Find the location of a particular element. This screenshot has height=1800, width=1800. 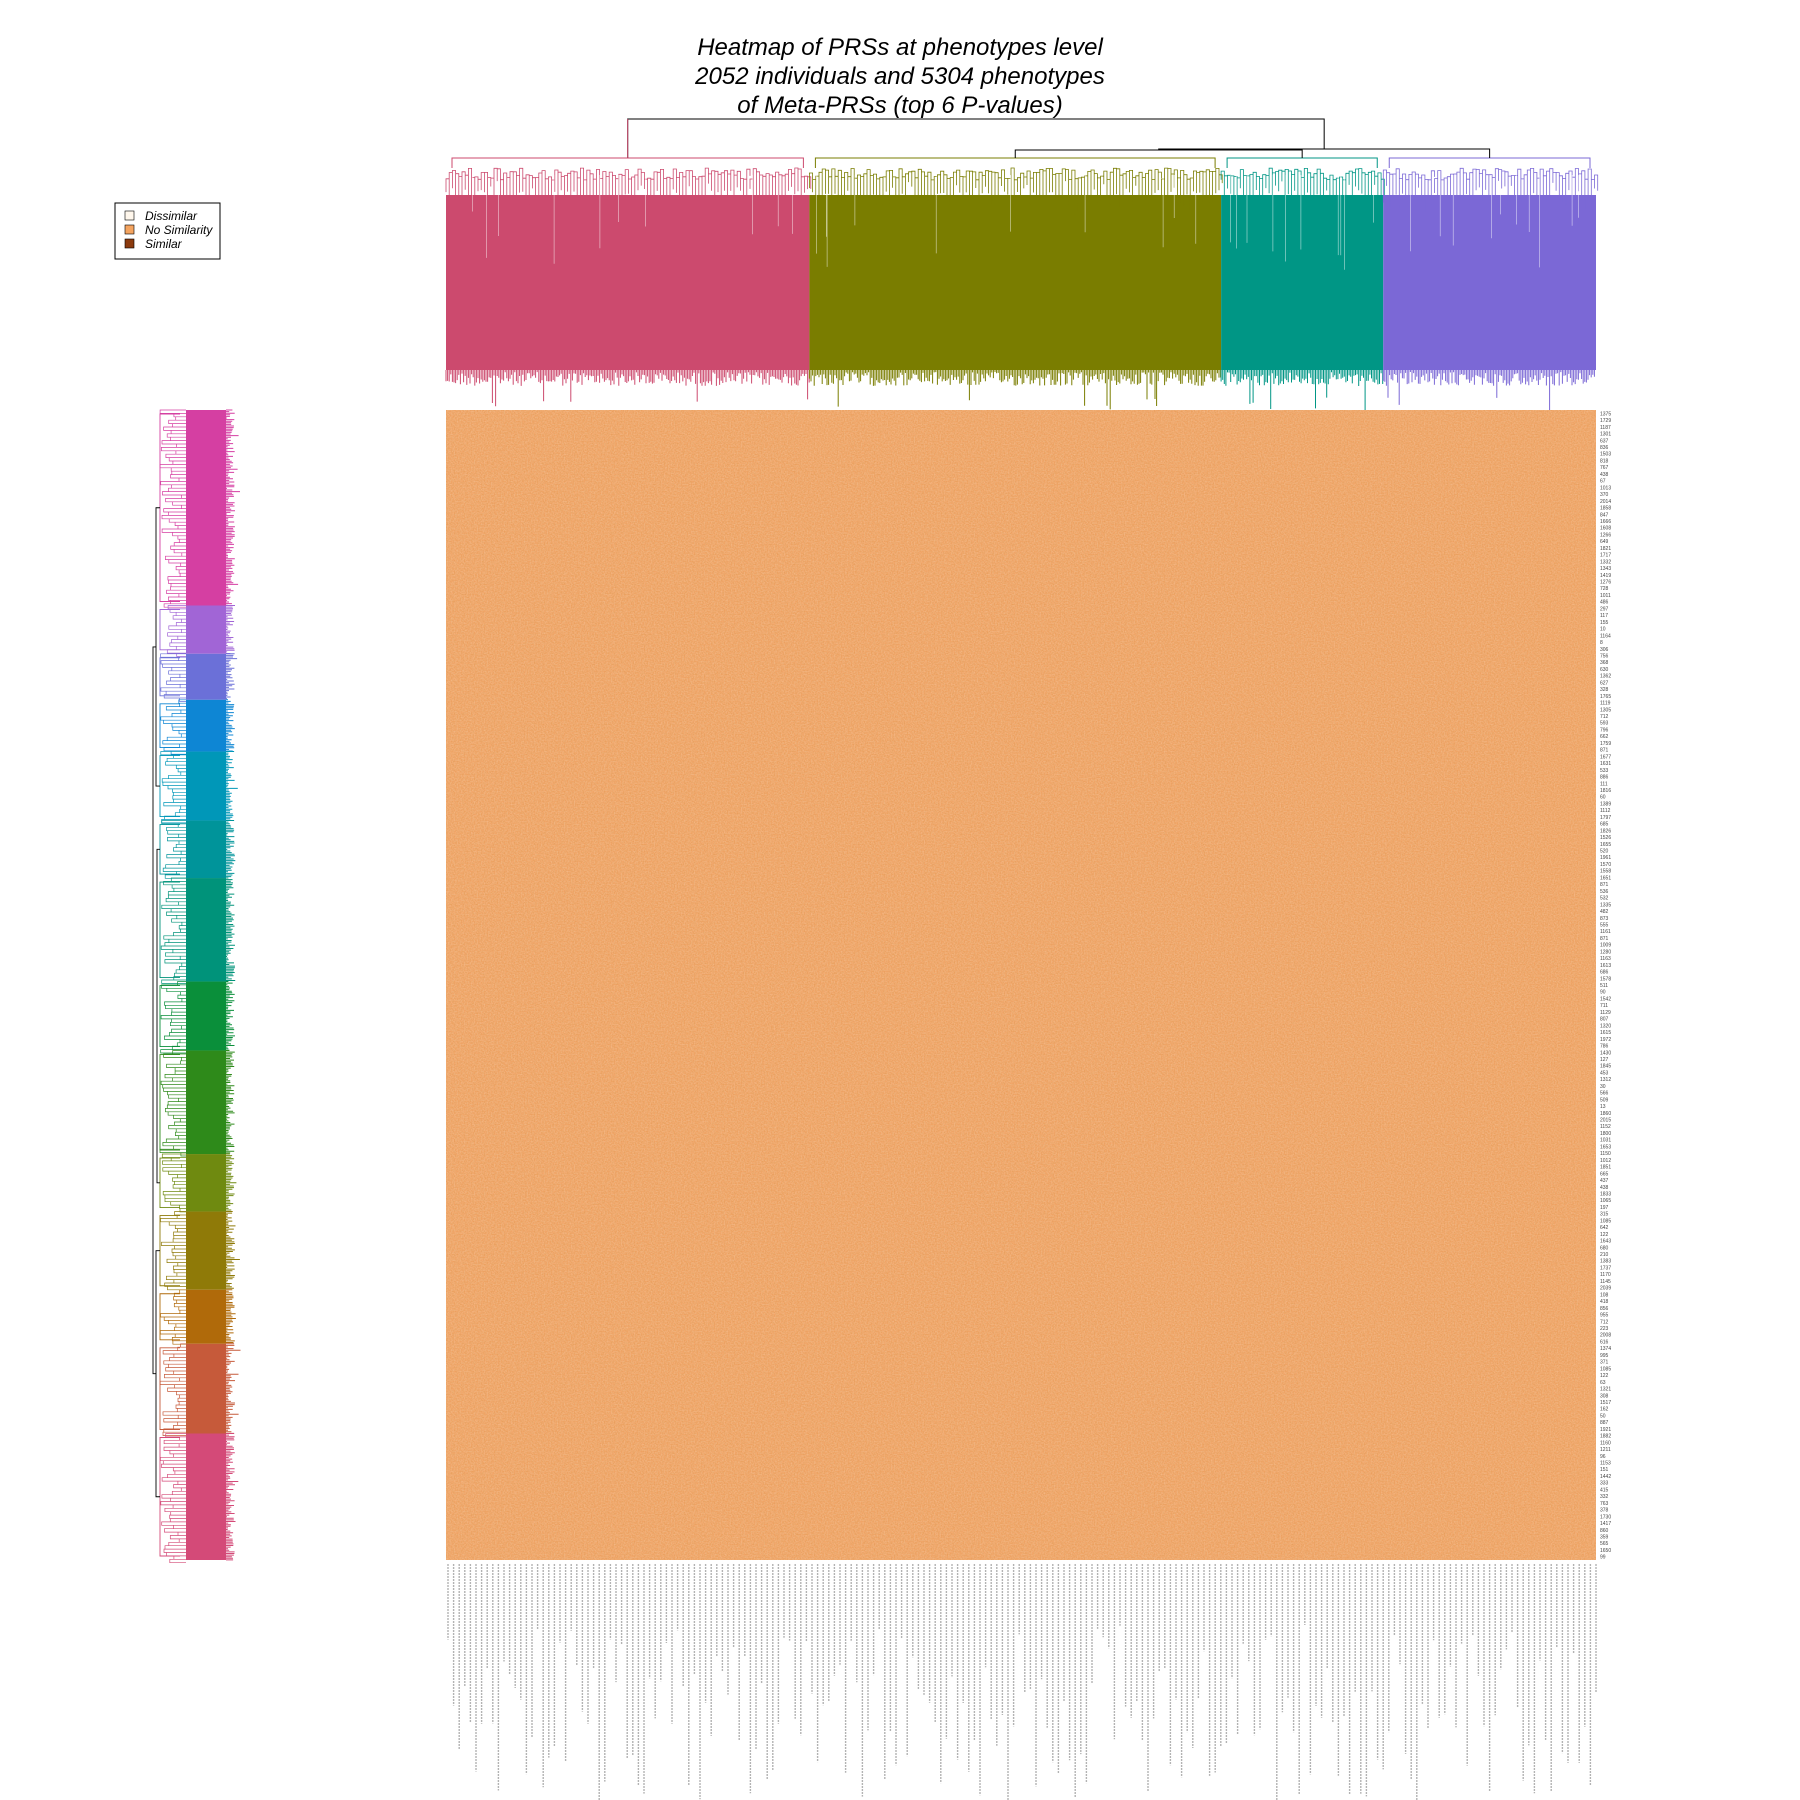

row-label: 99 is located at coordinates (1603, 1558).